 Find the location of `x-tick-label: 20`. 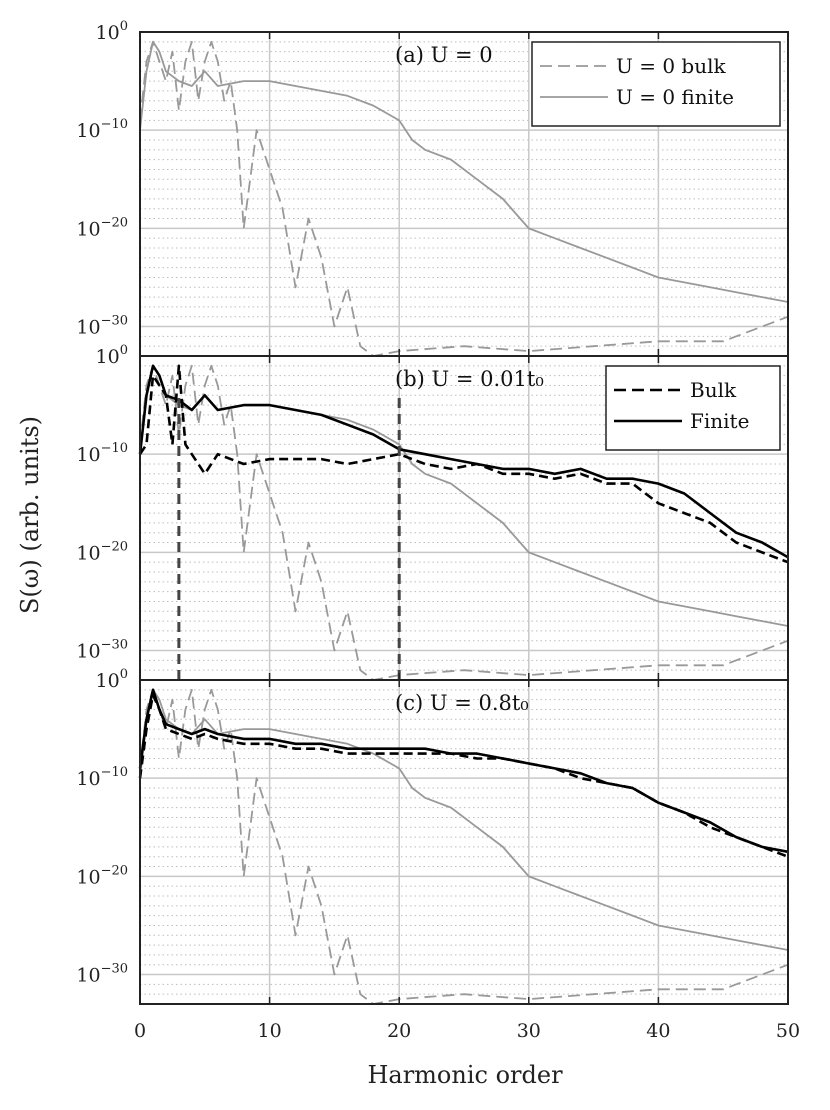

x-tick-label: 20 is located at coordinates (399, 1031).